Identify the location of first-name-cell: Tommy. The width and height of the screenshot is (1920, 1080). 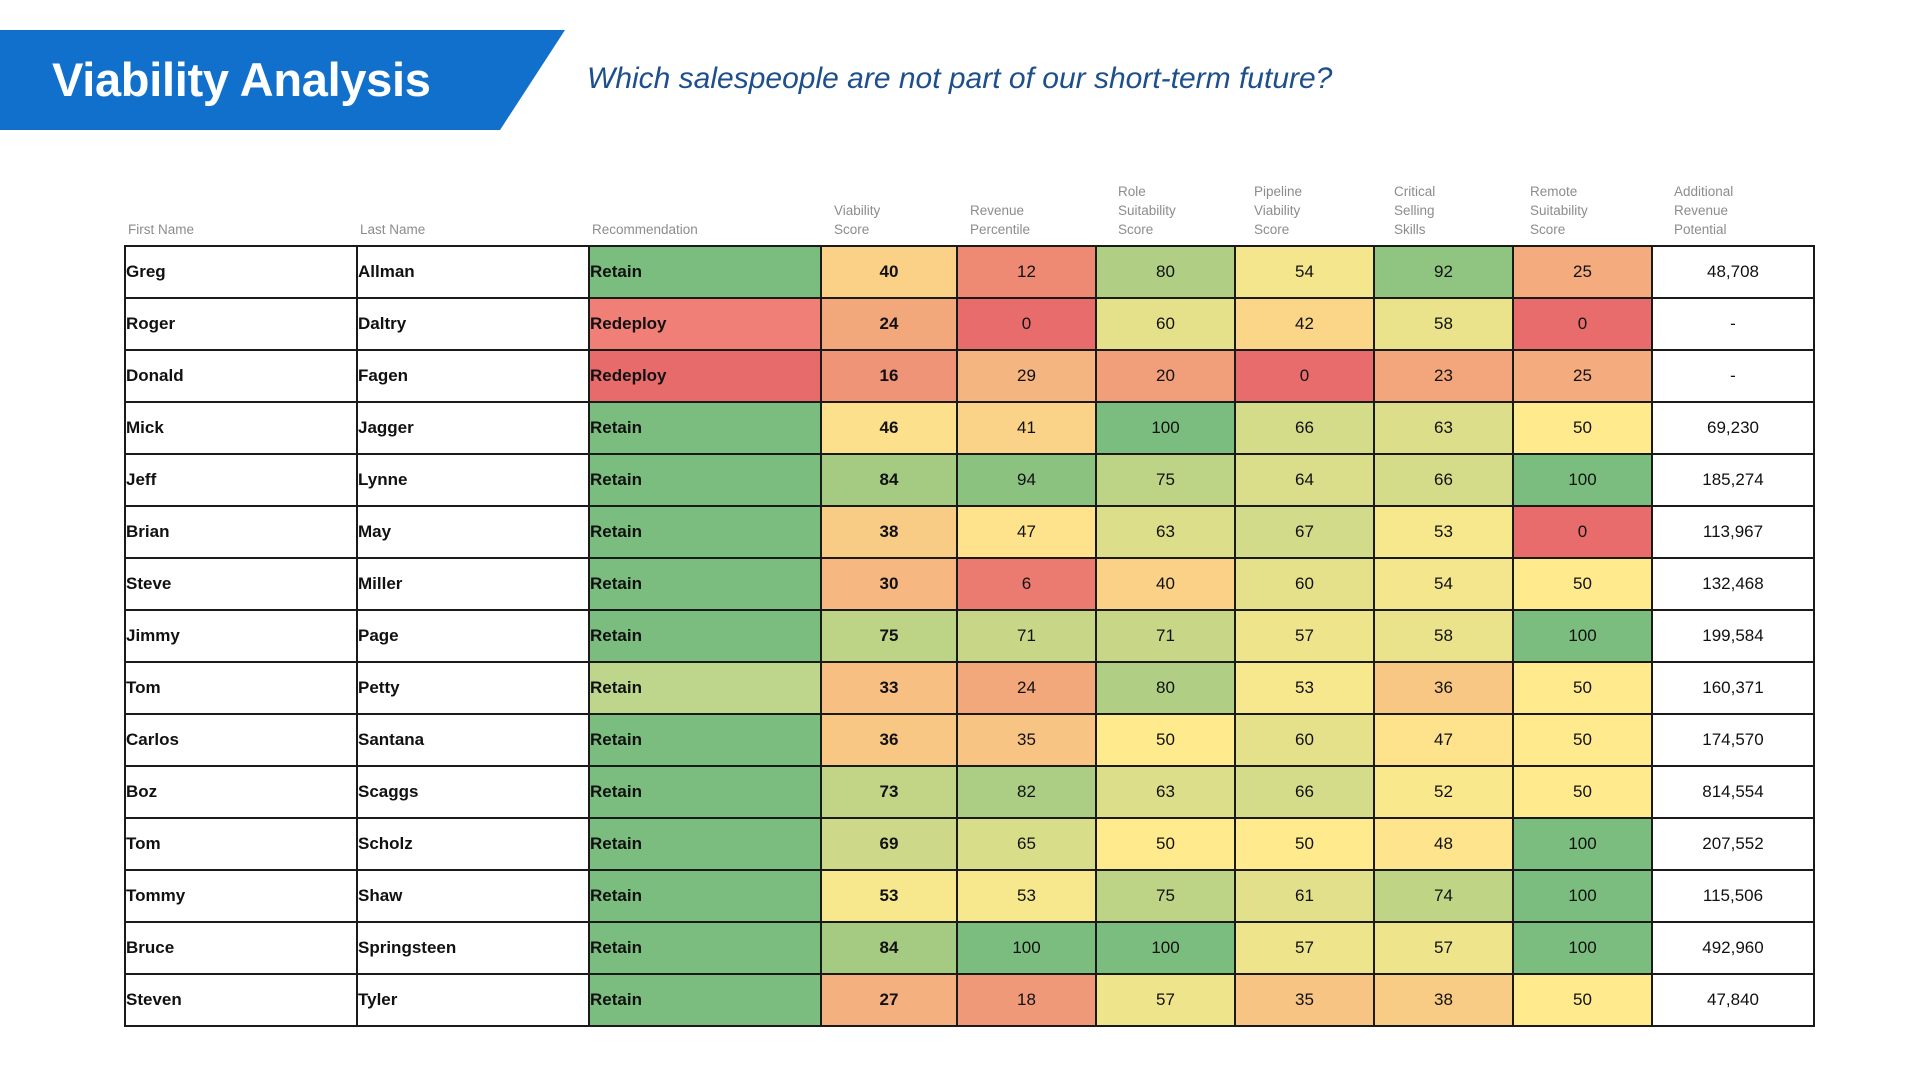
(241, 896).